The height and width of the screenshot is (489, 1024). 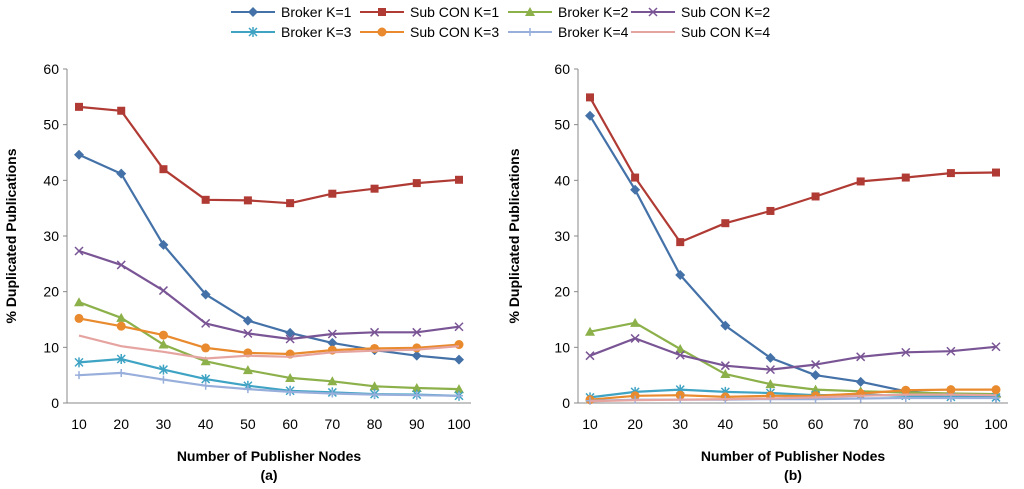 I want to click on y-tick-label: 50, so click(x=562, y=125).